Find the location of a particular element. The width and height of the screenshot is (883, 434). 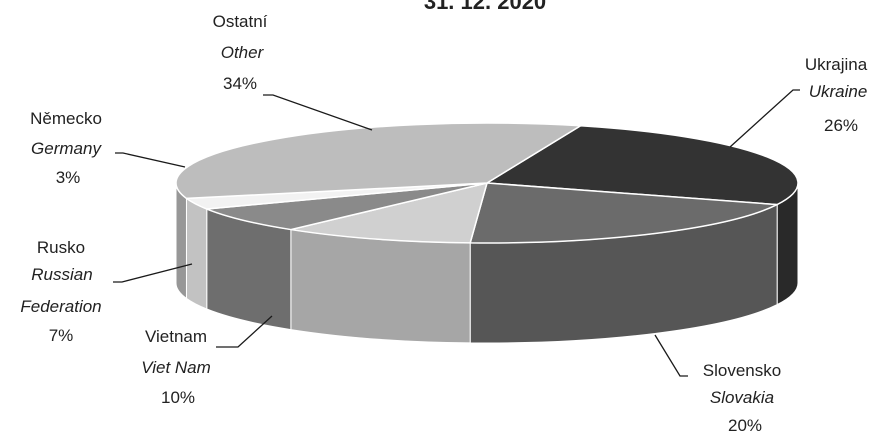

slice-value-label: 10% is located at coordinates (178, 397).